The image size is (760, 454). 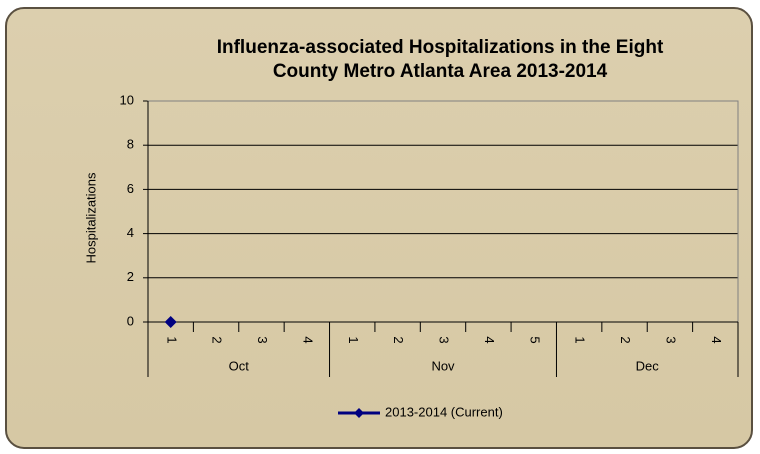 What do you see at coordinates (648, 365) in the screenshot?
I see `group-label: Dec` at bounding box center [648, 365].